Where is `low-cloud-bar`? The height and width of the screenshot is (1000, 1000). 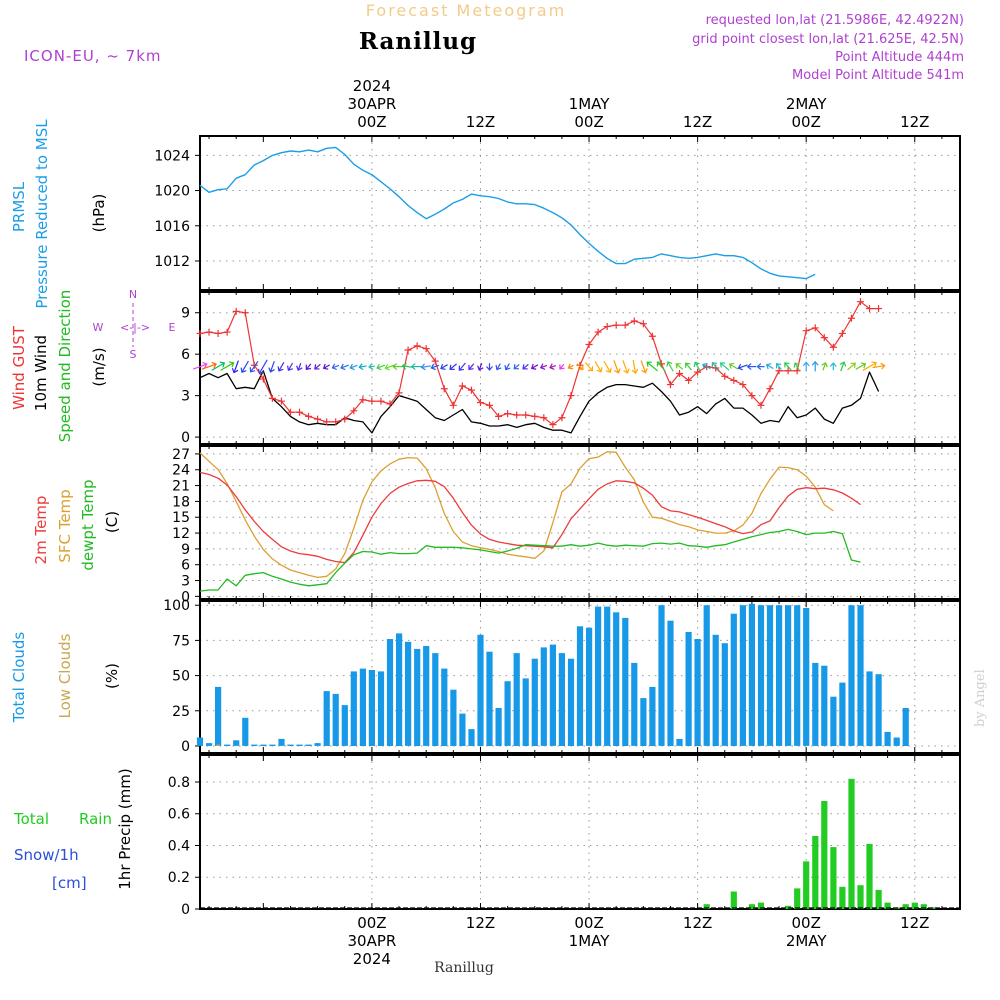 low-cloud-bar is located at coordinates (218, 745).